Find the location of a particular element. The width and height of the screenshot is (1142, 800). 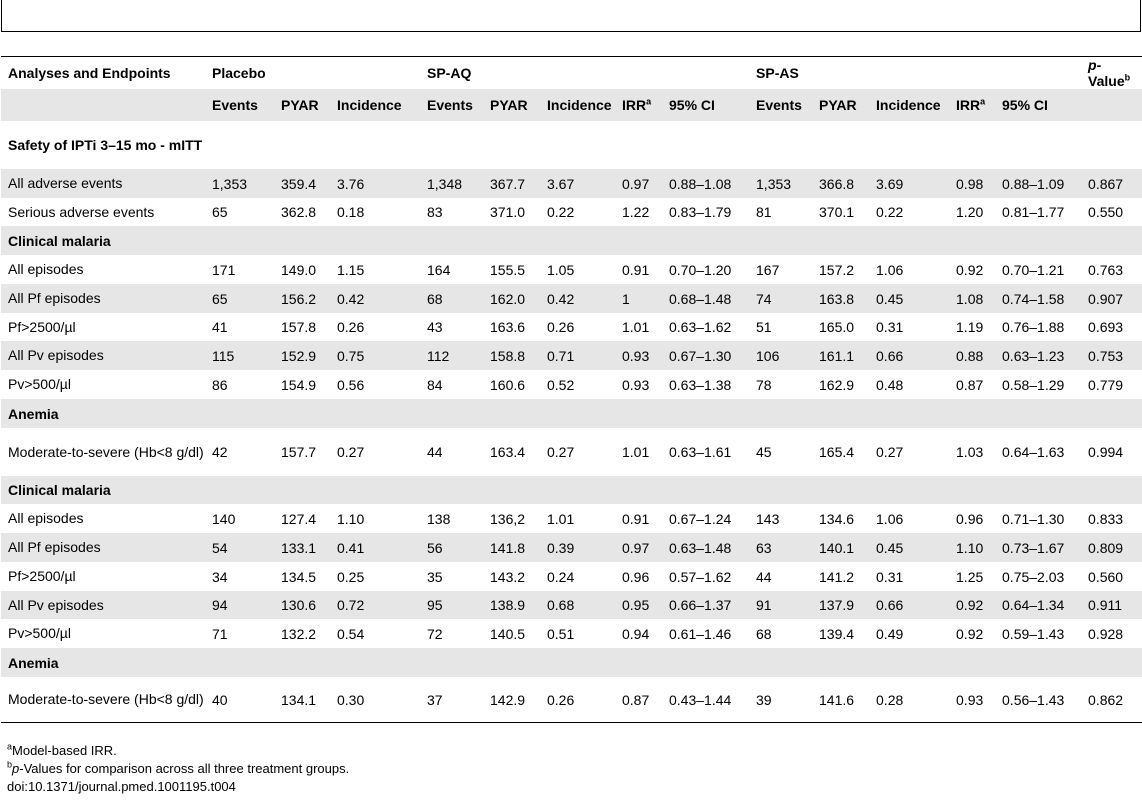

table-cell: 0.862 is located at coordinates (1106, 699).